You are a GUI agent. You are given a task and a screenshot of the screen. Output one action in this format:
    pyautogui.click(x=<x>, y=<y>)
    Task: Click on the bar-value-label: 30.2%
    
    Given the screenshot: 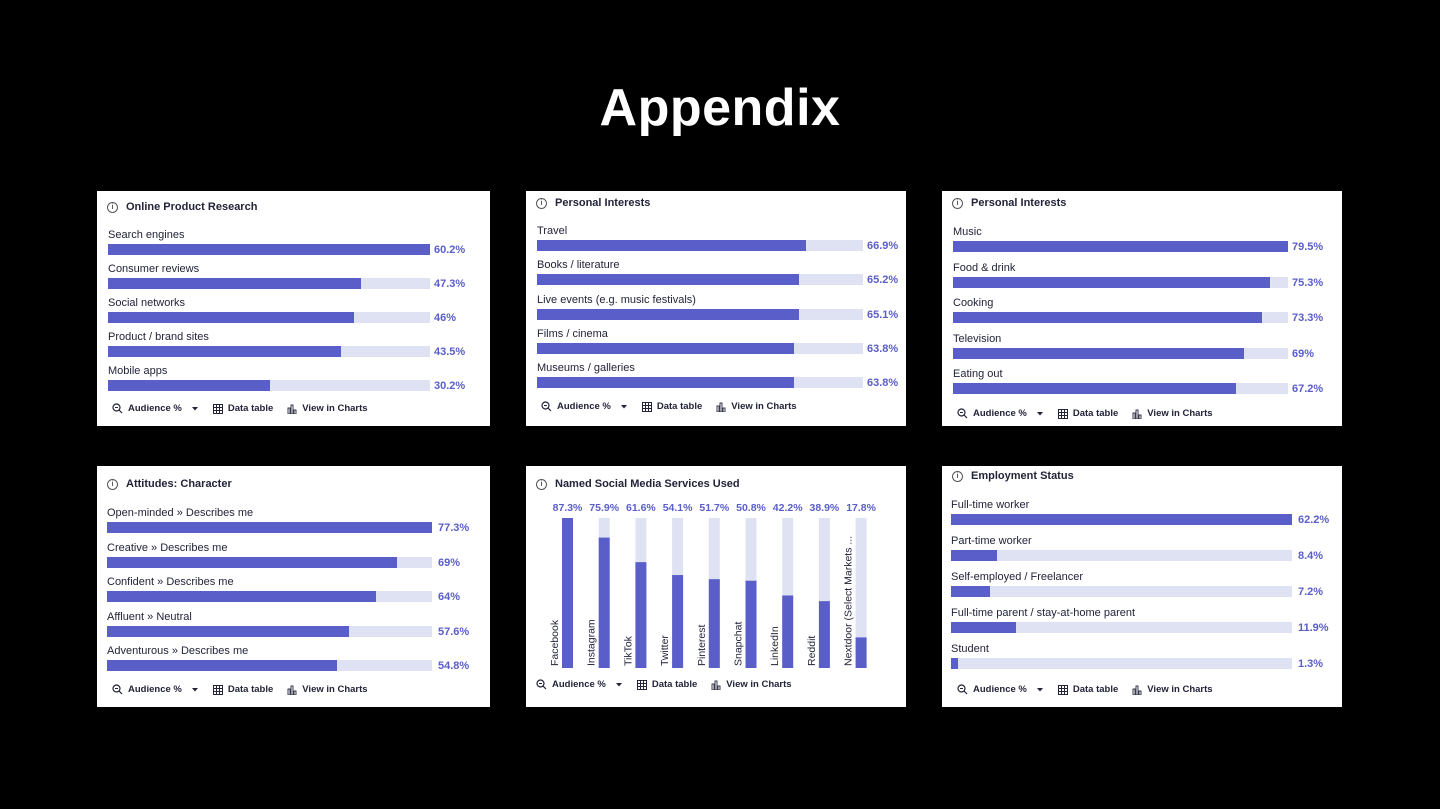 What is the action you would take?
    pyautogui.click(x=450, y=386)
    